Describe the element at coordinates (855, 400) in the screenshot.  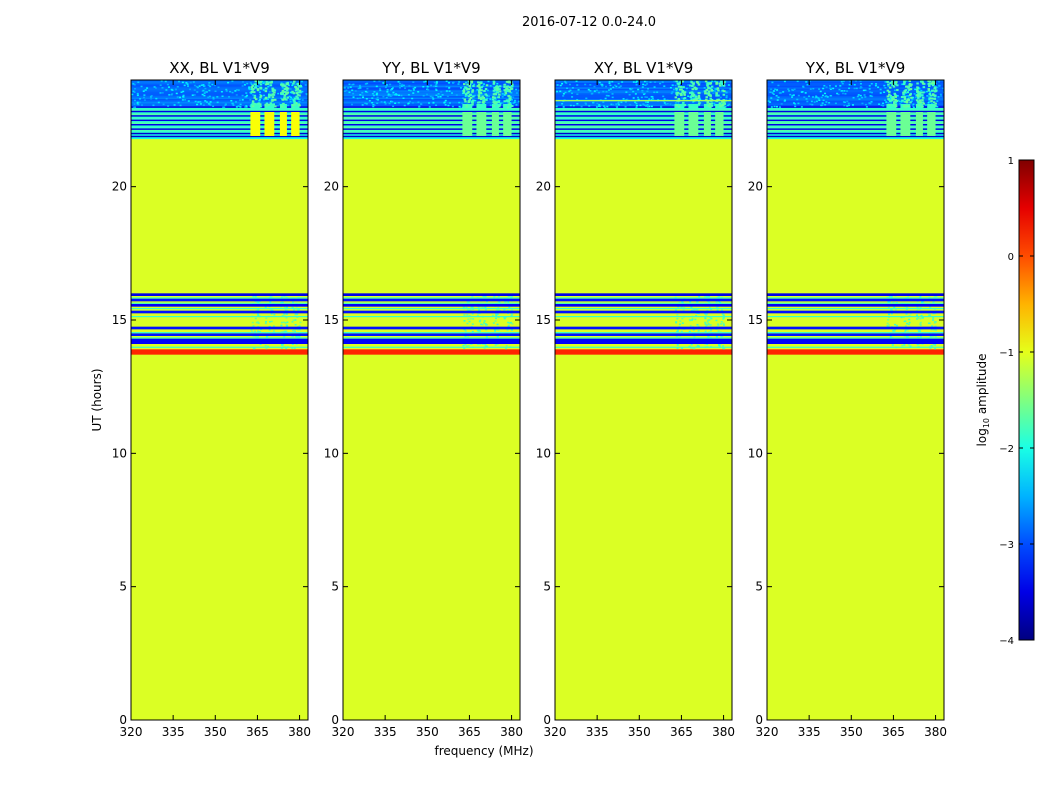
I see `panel-frame` at that location.